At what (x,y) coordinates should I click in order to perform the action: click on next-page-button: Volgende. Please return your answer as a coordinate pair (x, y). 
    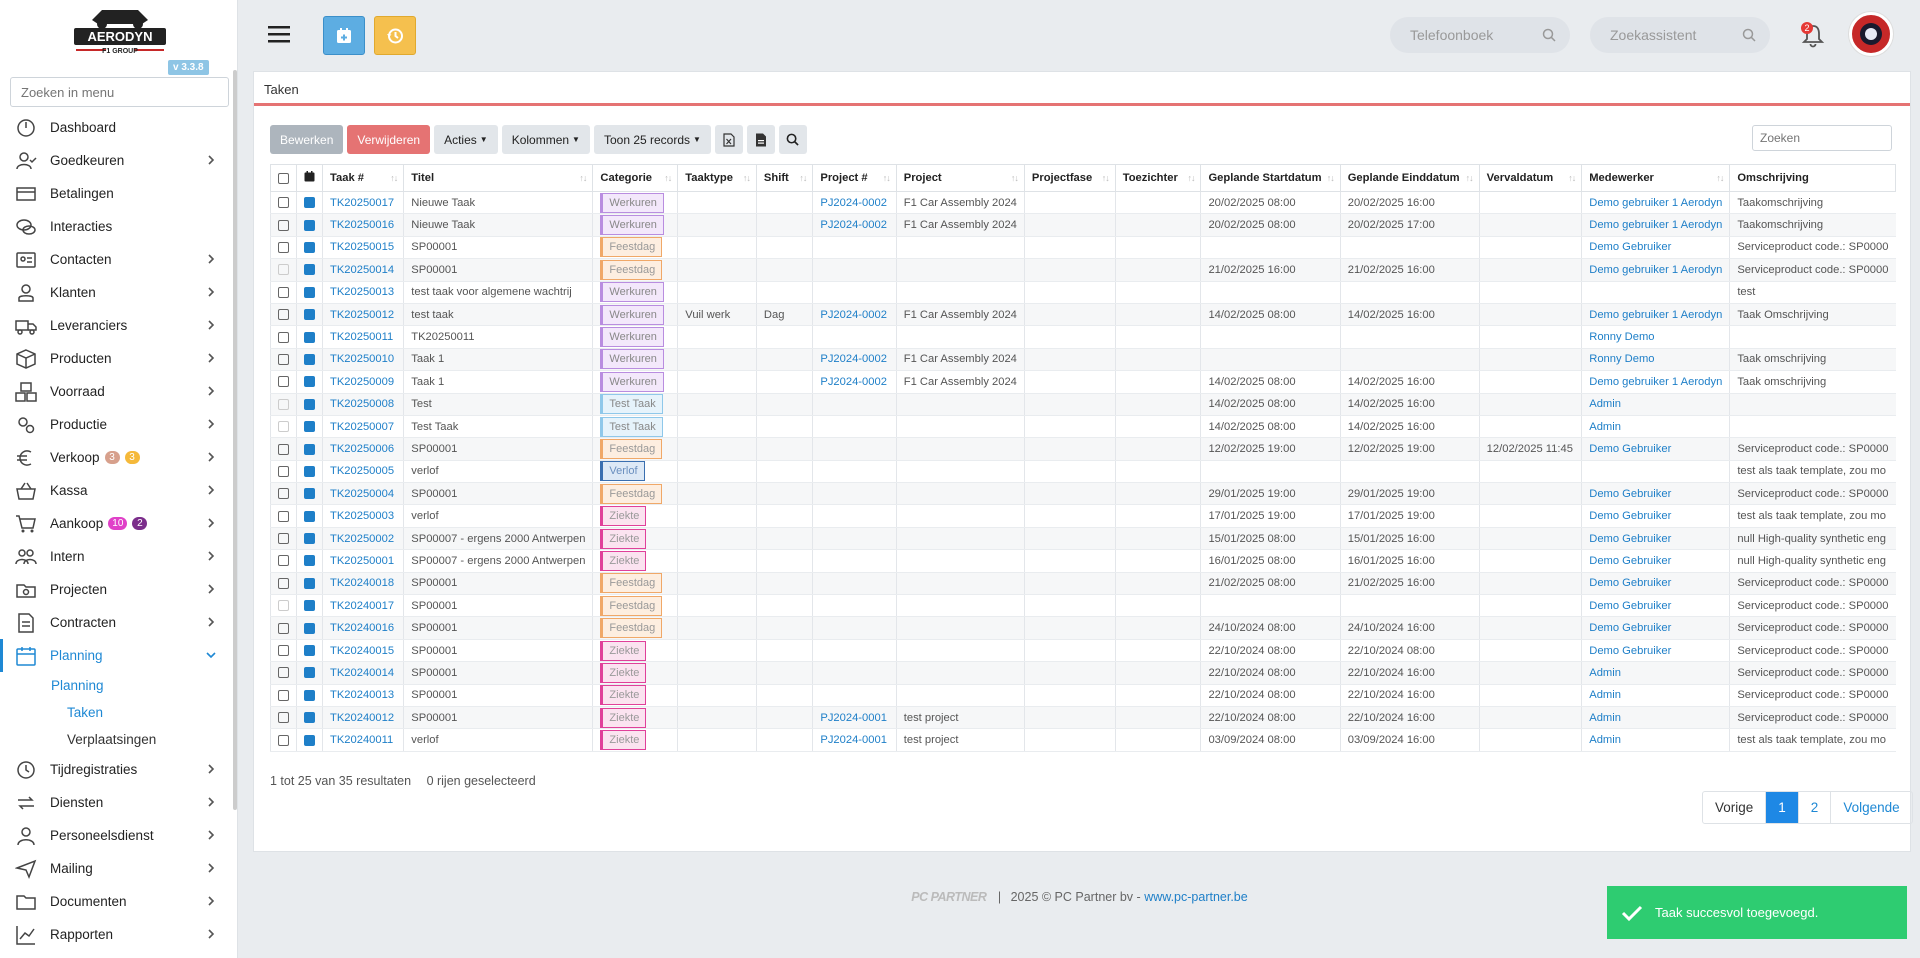
    Looking at the image, I should click on (1870, 807).